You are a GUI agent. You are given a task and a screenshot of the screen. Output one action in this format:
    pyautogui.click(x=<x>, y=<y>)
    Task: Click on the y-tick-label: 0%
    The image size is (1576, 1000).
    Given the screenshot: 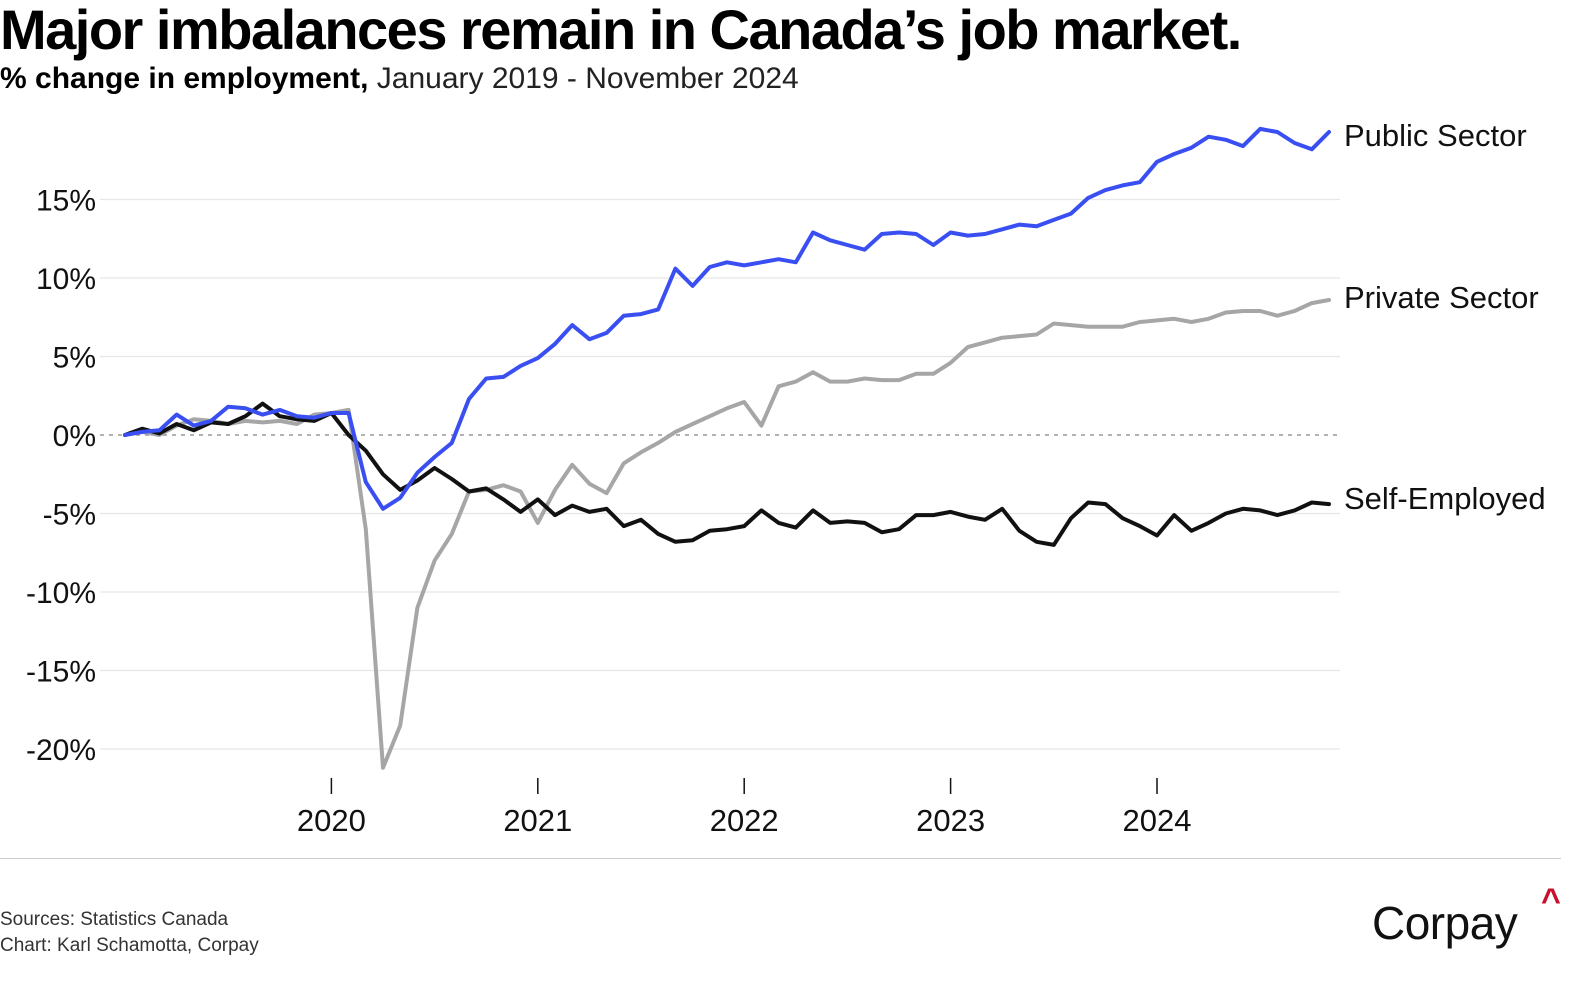 What is the action you would take?
    pyautogui.click(x=74, y=436)
    